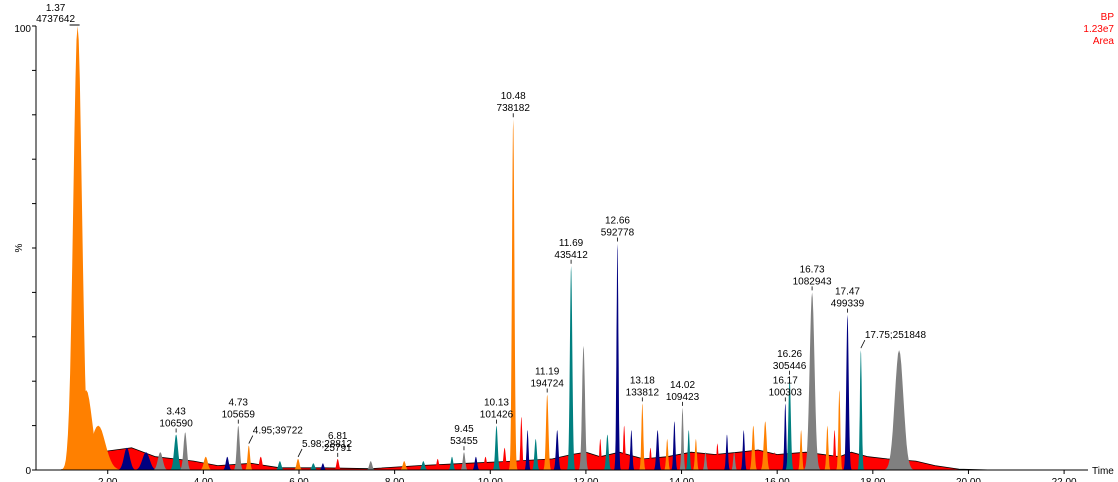 This screenshot has width=1118, height=482. What do you see at coordinates (683, 397) in the screenshot?
I see `peak-label-area: 109423` at bounding box center [683, 397].